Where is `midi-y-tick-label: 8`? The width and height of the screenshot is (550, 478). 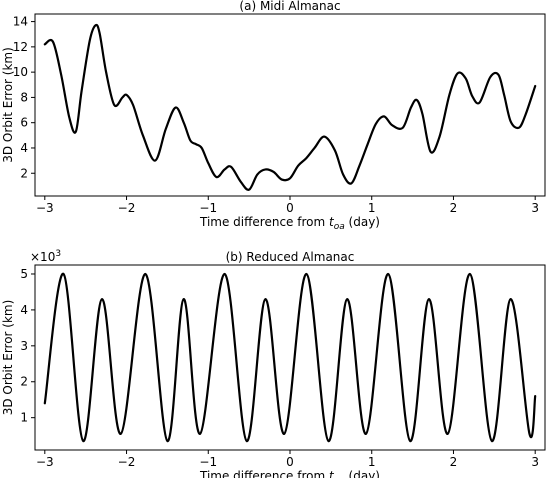 midi-y-tick-label: 8 is located at coordinates (24, 97).